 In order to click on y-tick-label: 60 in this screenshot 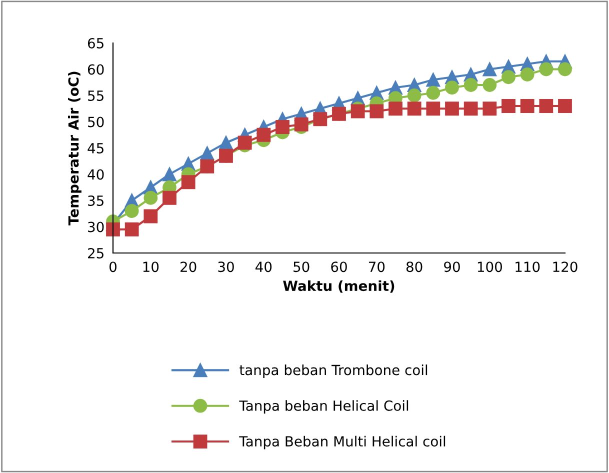, I will do `click(96, 69)`.